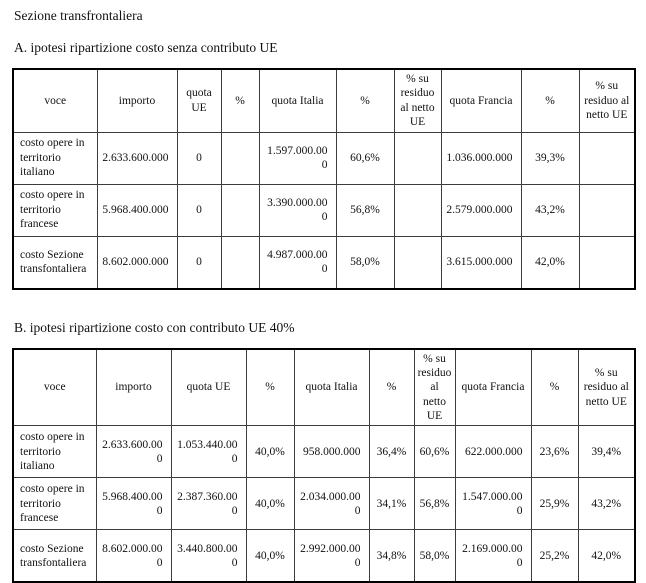 The width and height of the screenshot is (646, 583). I want to click on table-cell: 2.034.000.000, so click(331, 504).